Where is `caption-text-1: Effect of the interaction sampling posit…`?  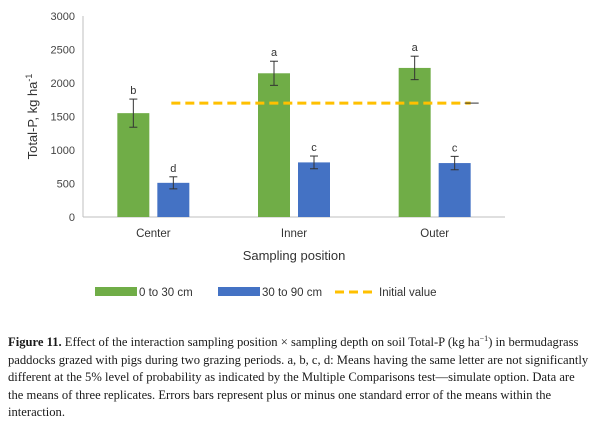
caption-text-1: Effect of the interaction sampling posit… is located at coordinates (270, 342).